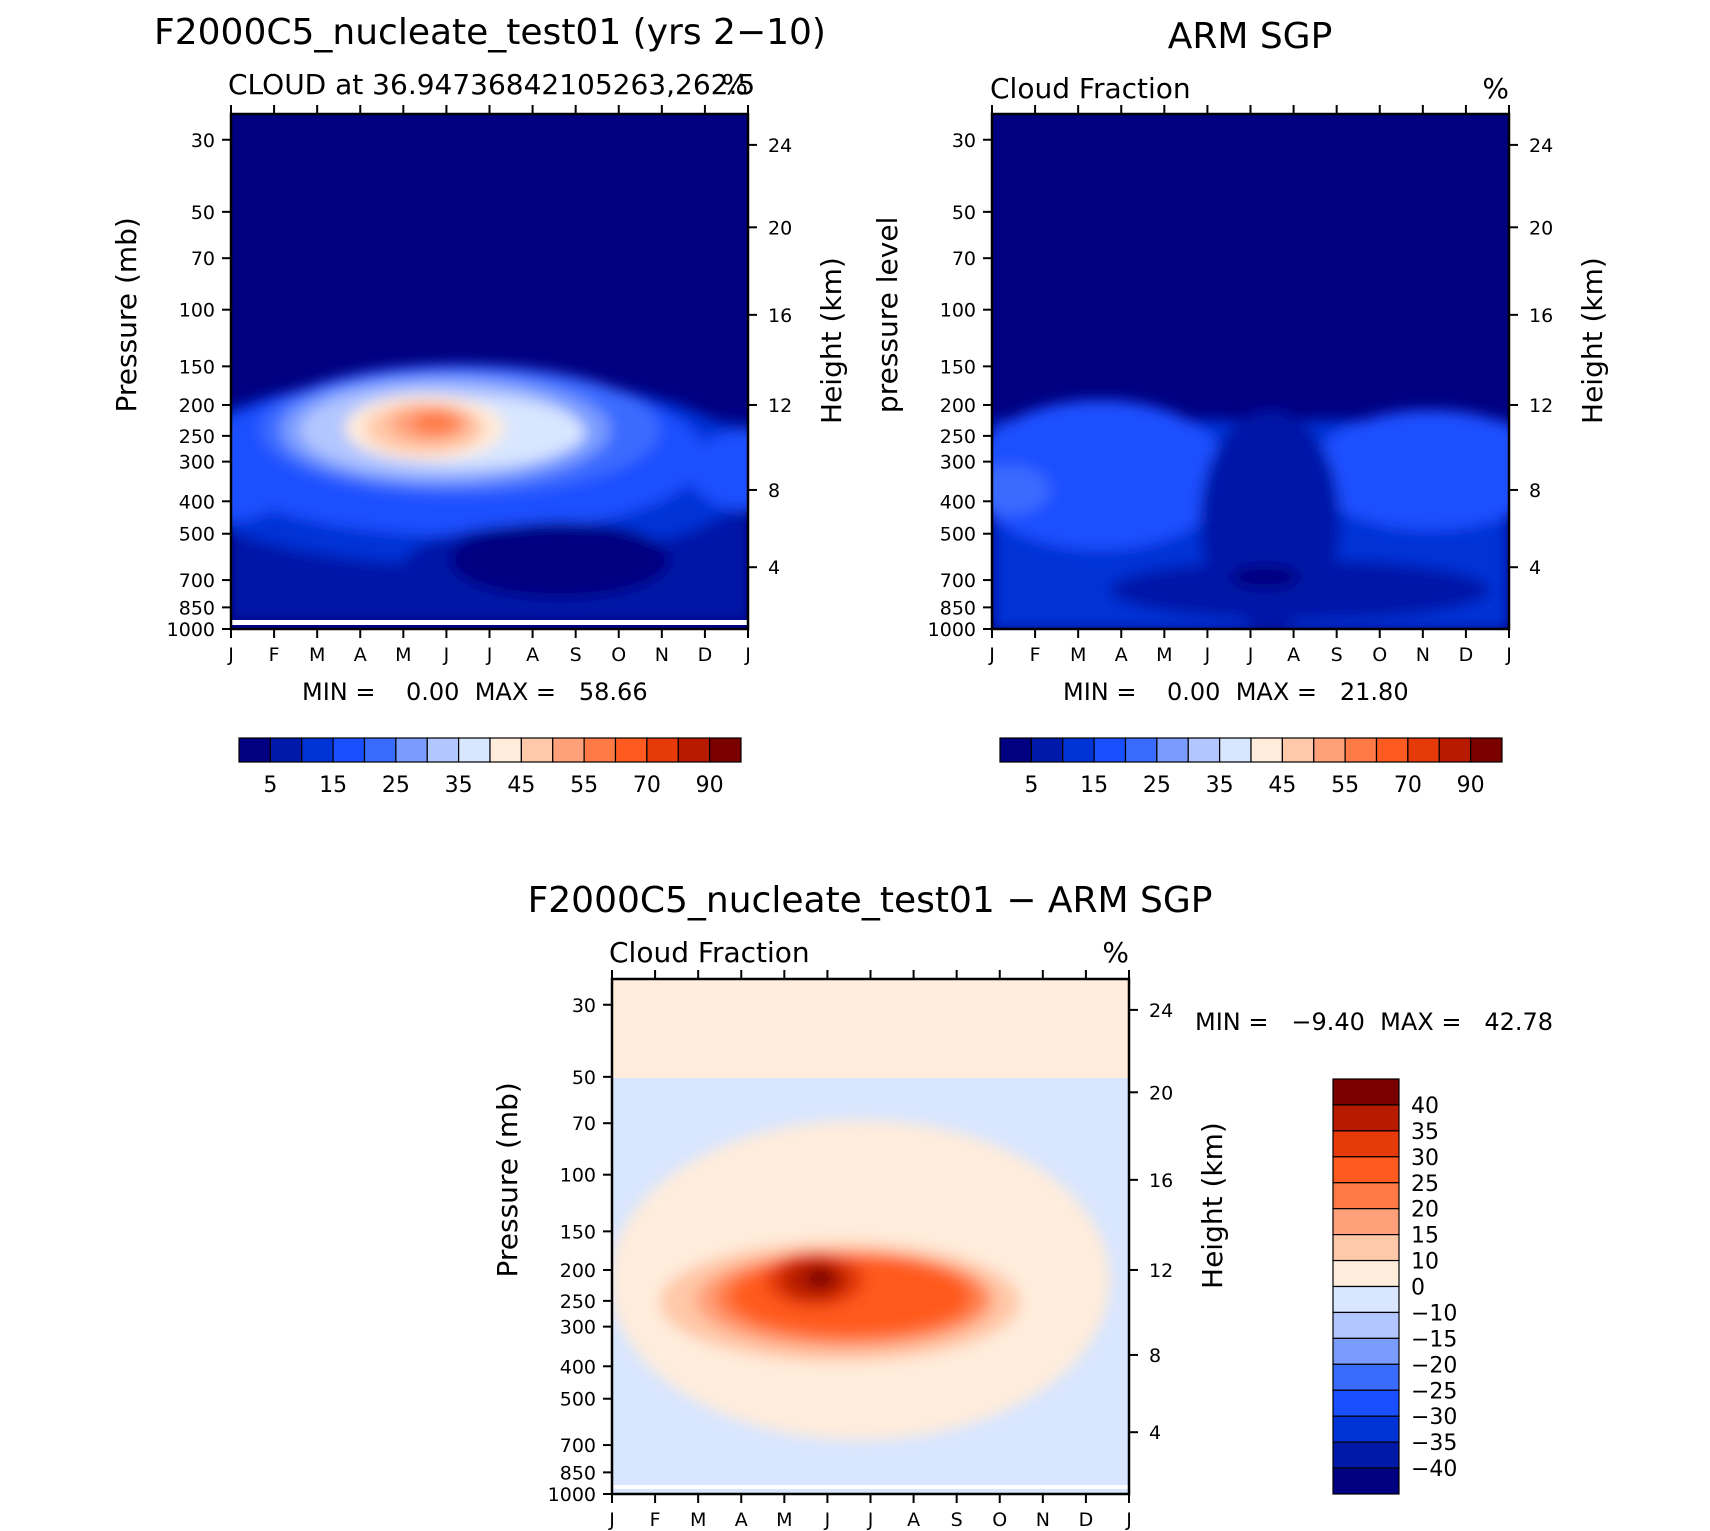 This screenshot has width=1710, height=1531. What do you see at coordinates (1425, 1262) in the screenshot?
I see `colorbar-label: 10` at bounding box center [1425, 1262].